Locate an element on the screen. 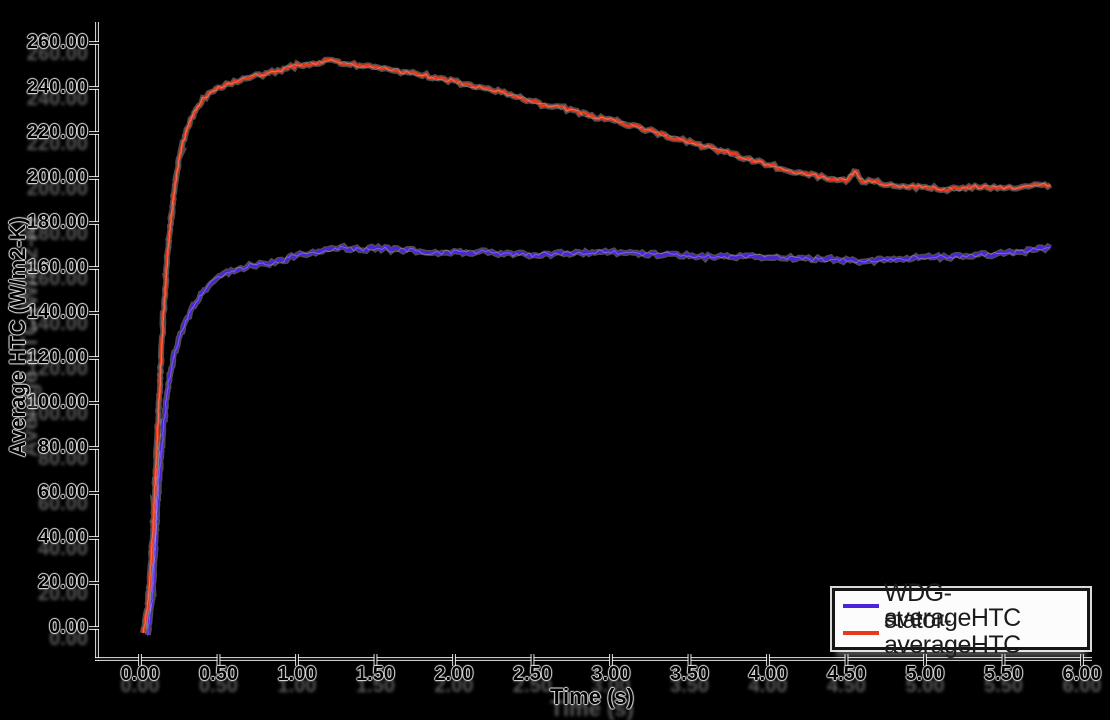 This screenshot has width=1110, height=720. y-tick-label: 140.00 is located at coordinates (57, 312).